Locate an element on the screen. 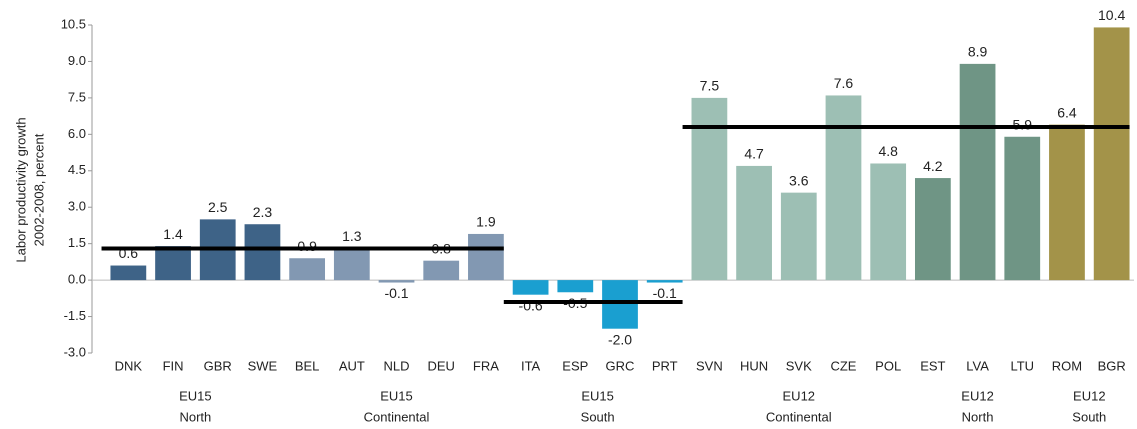 This screenshot has height=429, width=1137. y-tick-label: 3.0 is located at coordinates (77, 206).